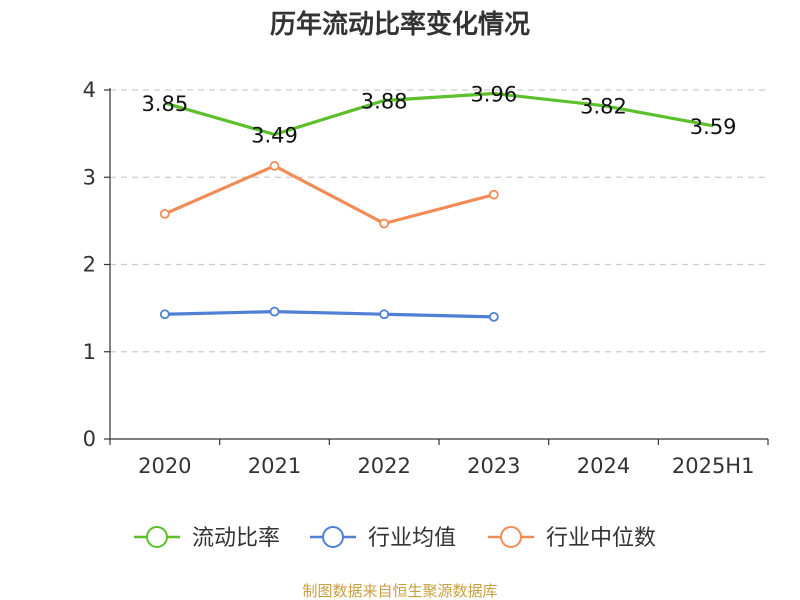  Describe the element at coordinates (412, 538) in the screenshot. I see `legend-label: 行业均值` at that location.